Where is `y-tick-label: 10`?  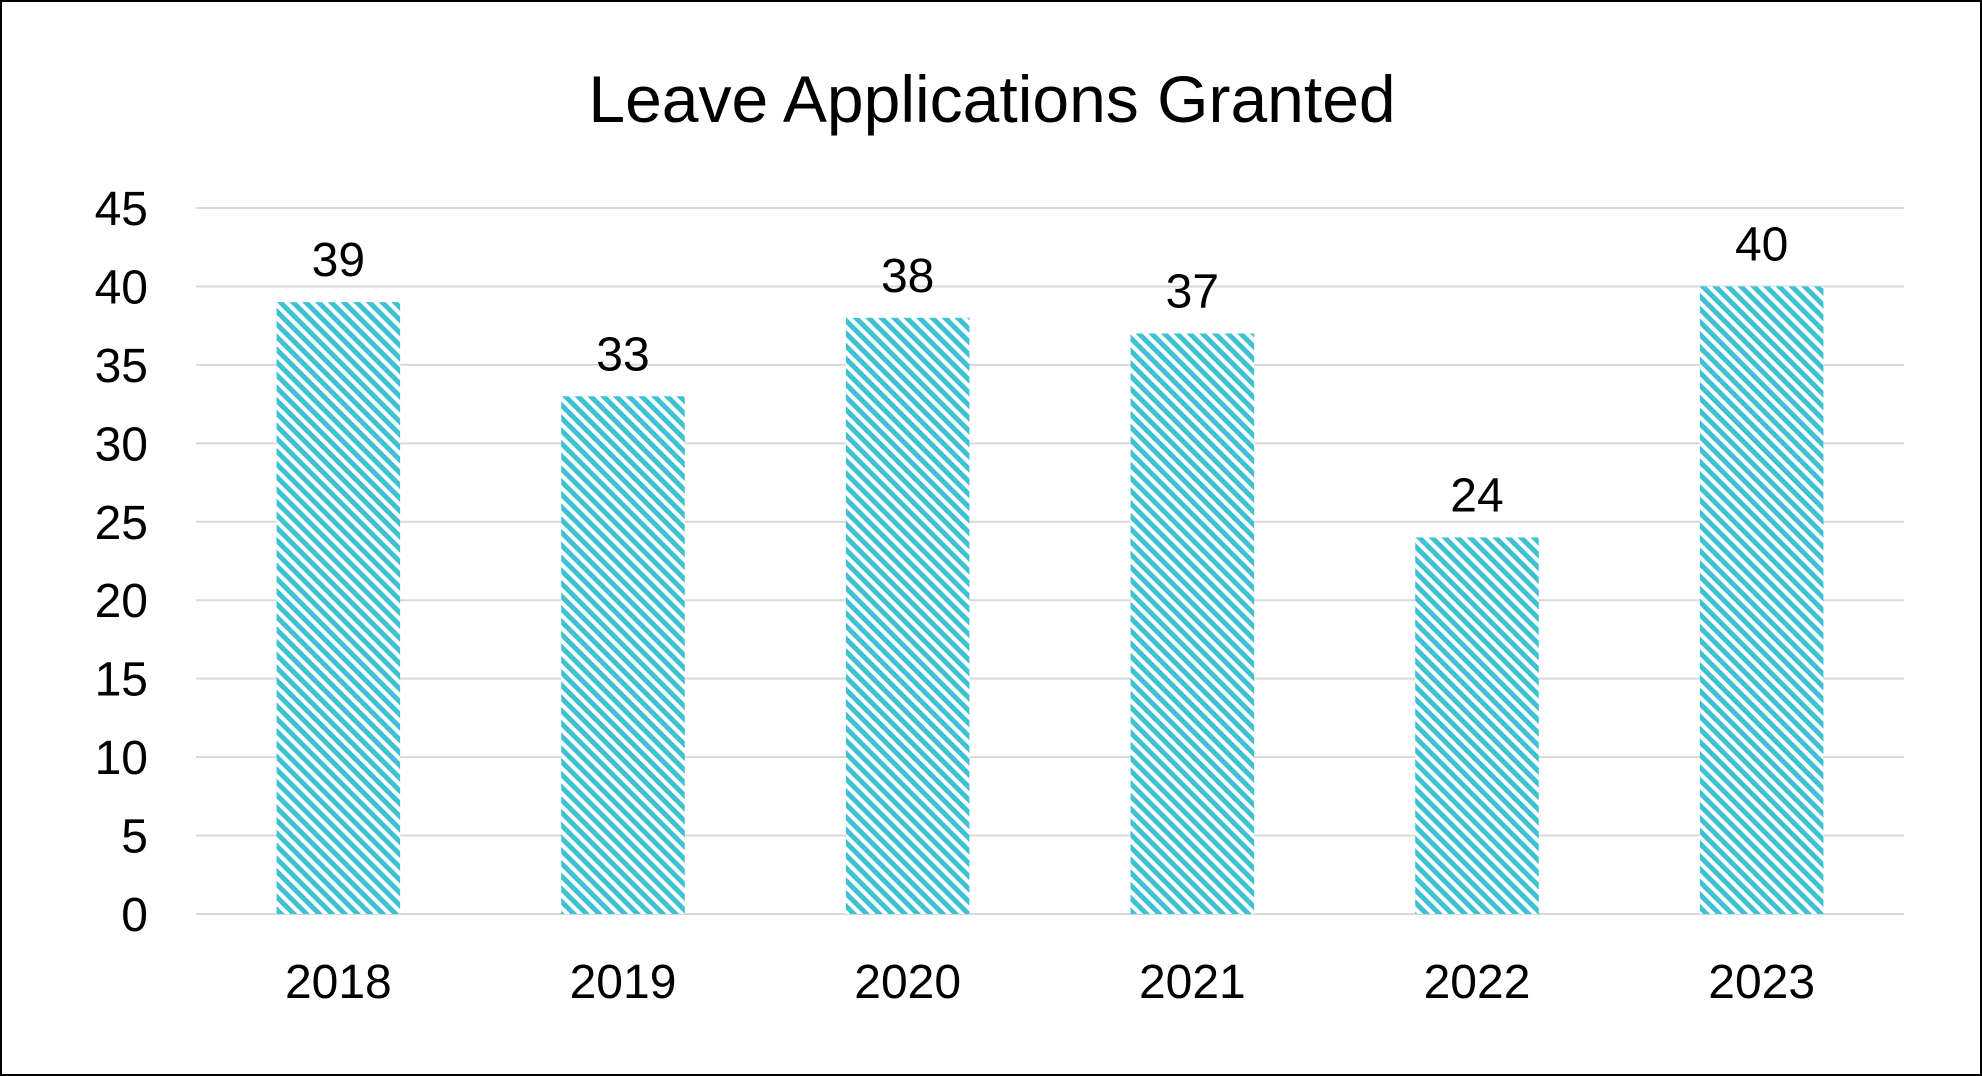 y-tick-label: 10 is located at coordinates (121, 758).